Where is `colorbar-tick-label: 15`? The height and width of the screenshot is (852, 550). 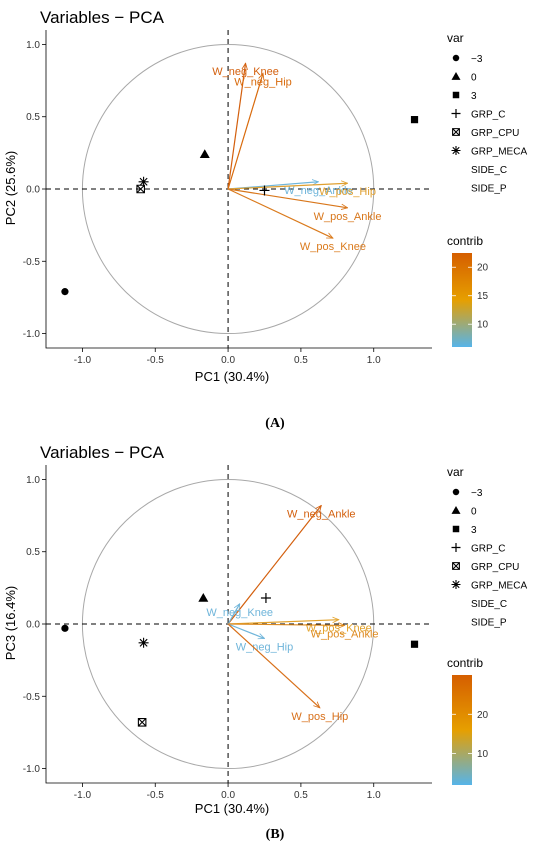 colorbar-tick-label: 15 is located at coordinates (483, 296).